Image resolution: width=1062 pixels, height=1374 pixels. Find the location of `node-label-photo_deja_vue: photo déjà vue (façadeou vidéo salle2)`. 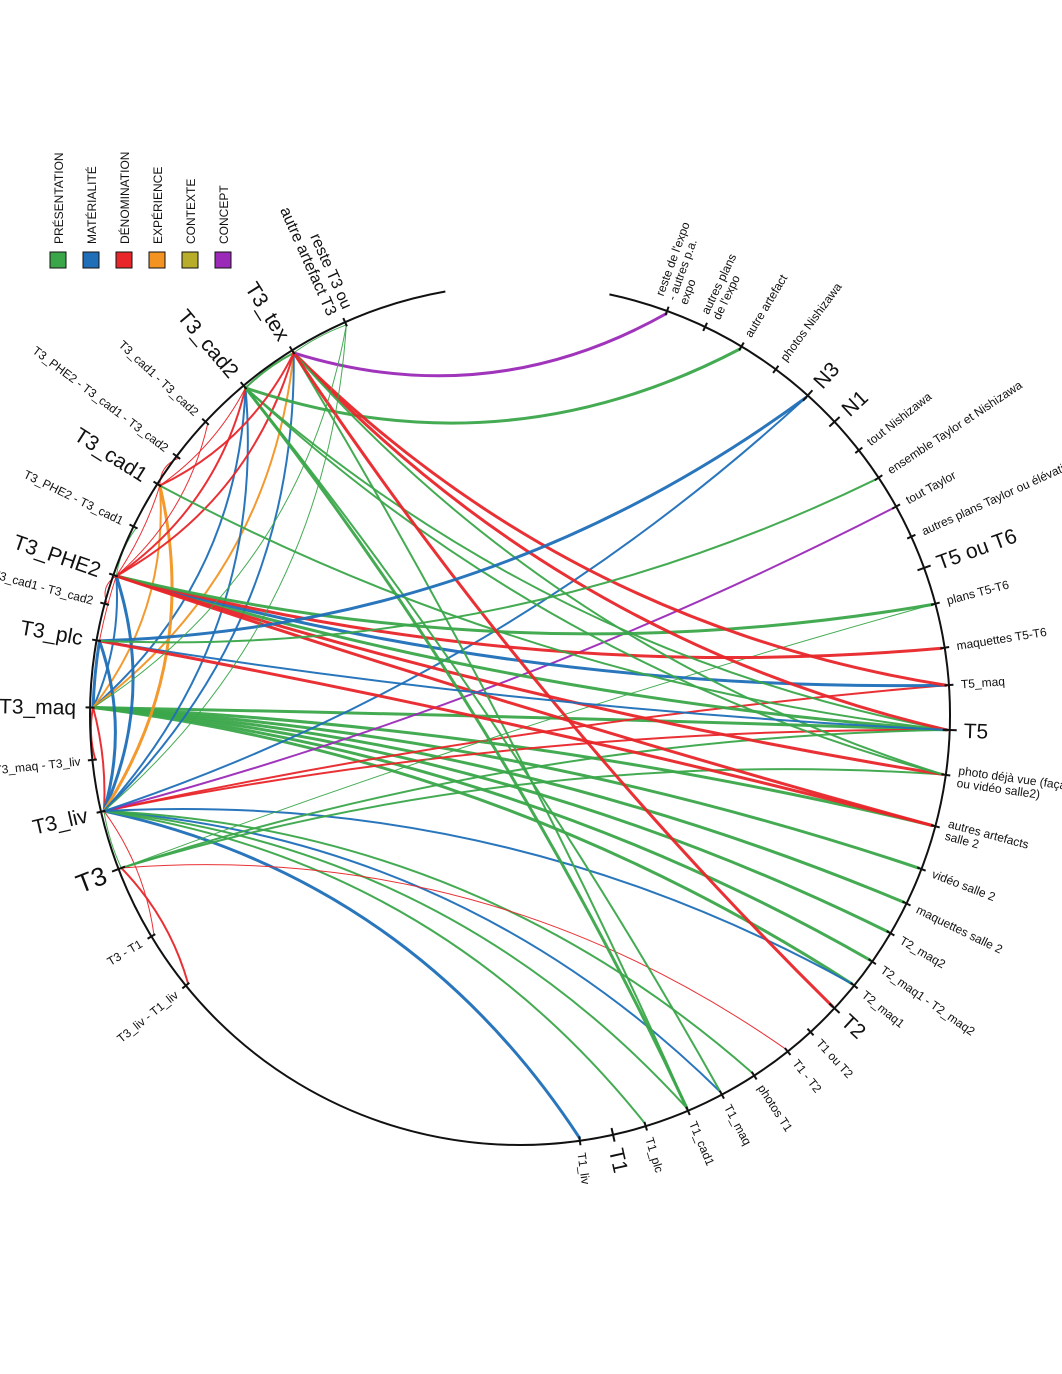

node-label-photo_deja_vue: photo déjà vue (façadeou vidéo salle2) is located at coordinates (1009, 785).